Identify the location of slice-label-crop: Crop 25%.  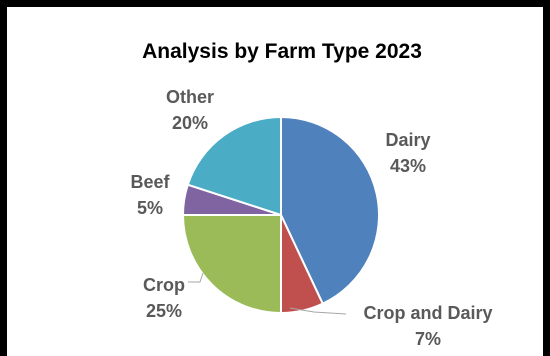
(164, 298).